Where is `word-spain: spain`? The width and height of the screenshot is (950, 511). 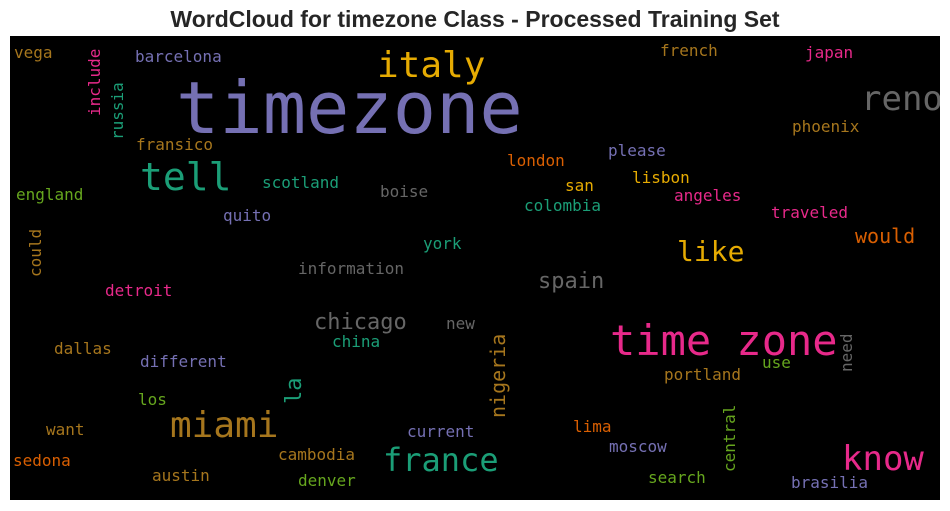 word-spain: spain is located at coordinates (571, 281).